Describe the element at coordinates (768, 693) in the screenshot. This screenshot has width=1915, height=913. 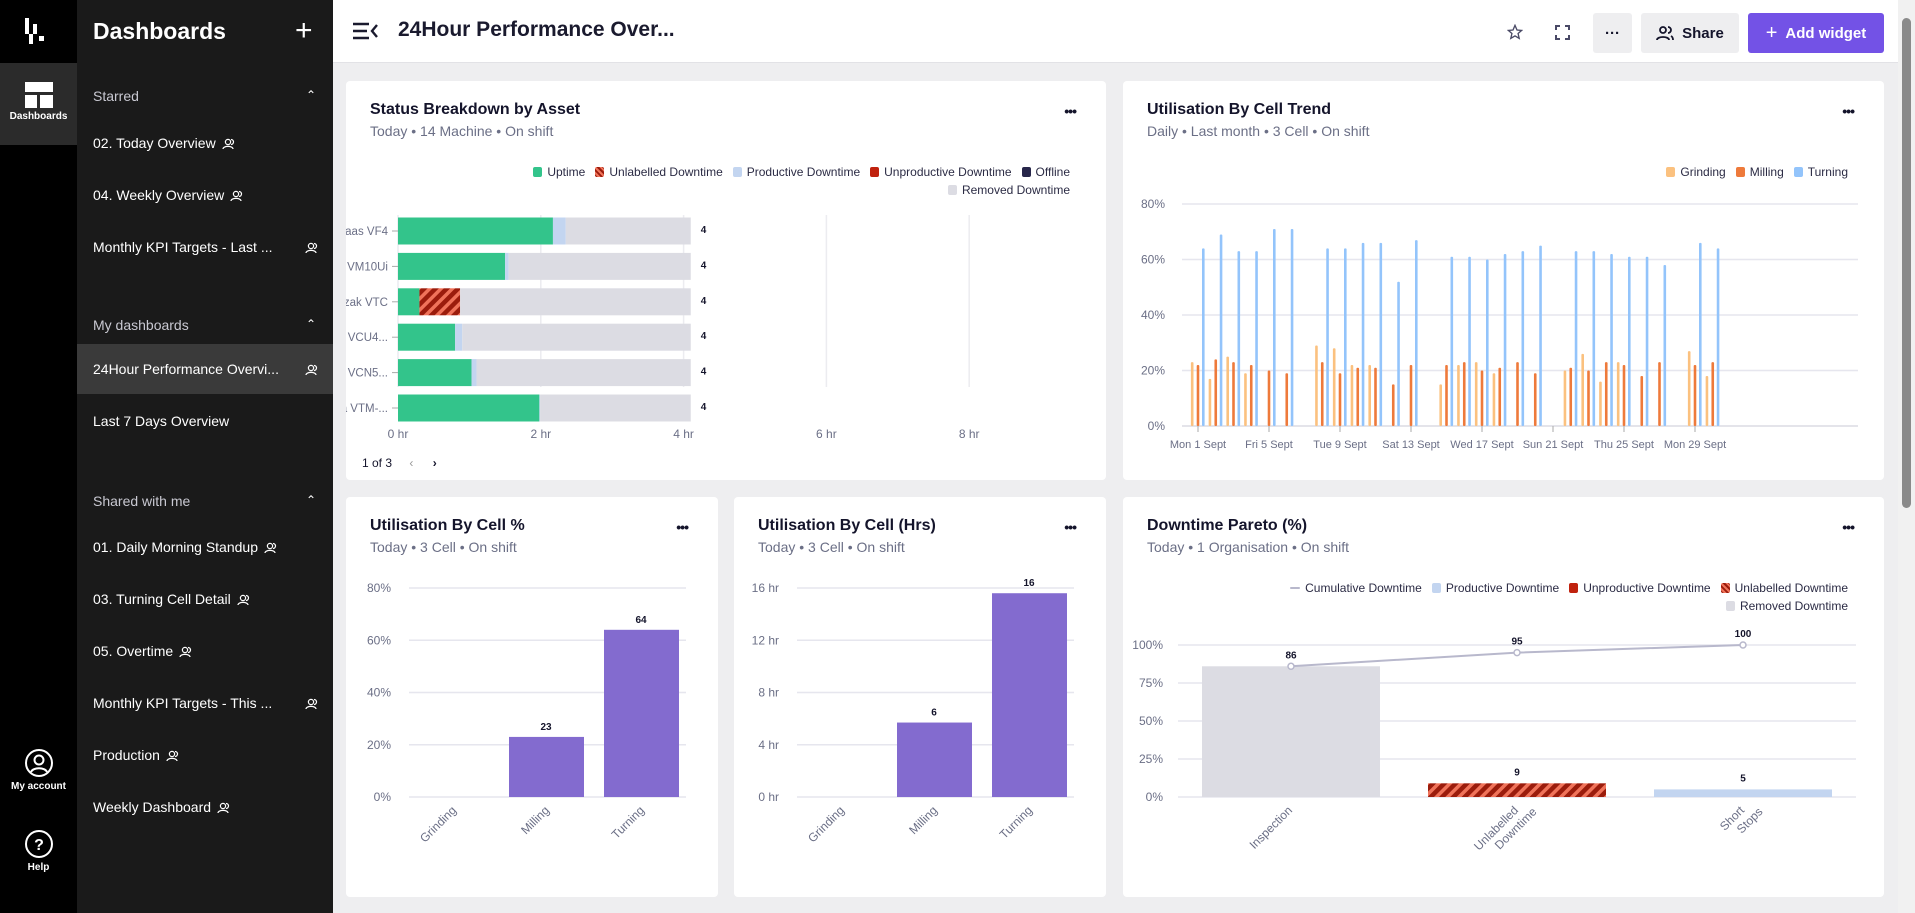
I see `y-tick-label: 8 hr` at that location.